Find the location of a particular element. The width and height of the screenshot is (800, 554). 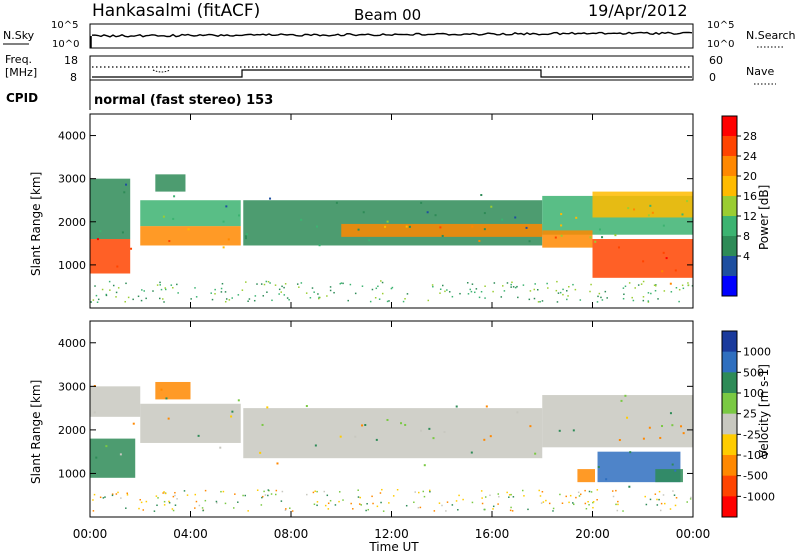

velocity-colorbar-tick-label: -100 is located at coordinates (755, 455).